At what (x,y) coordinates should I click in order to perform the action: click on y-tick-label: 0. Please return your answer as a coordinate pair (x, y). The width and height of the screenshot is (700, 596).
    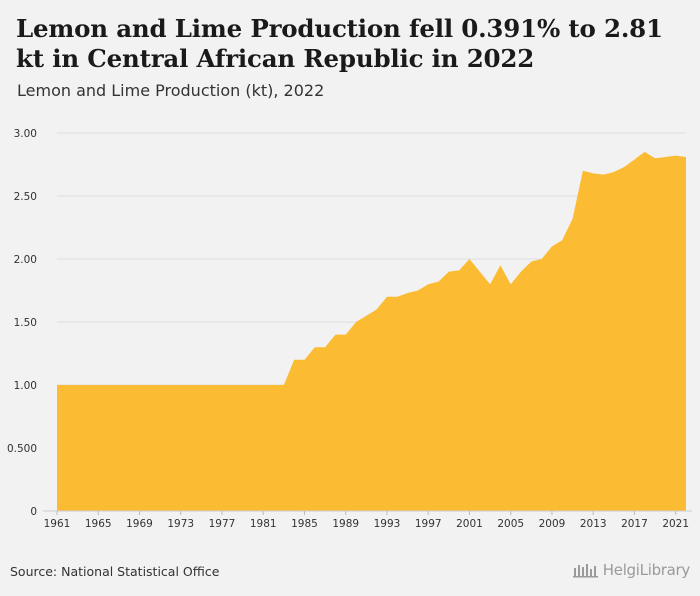
    Looking at the image, I should click on (33, 512).